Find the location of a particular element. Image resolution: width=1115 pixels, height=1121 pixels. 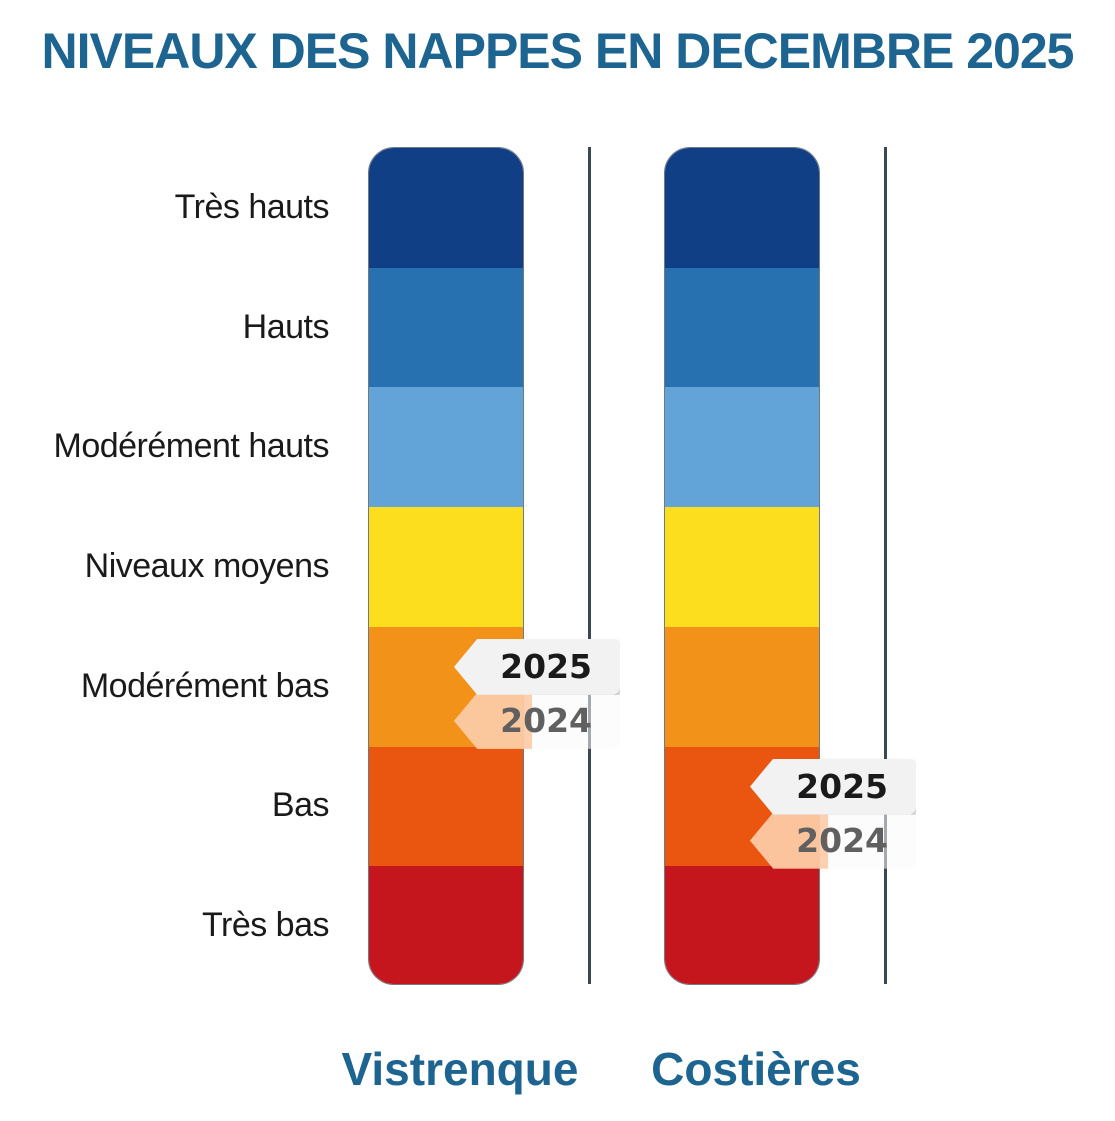

level-label: Niveaux moyens is located at coordinates (207, 566).